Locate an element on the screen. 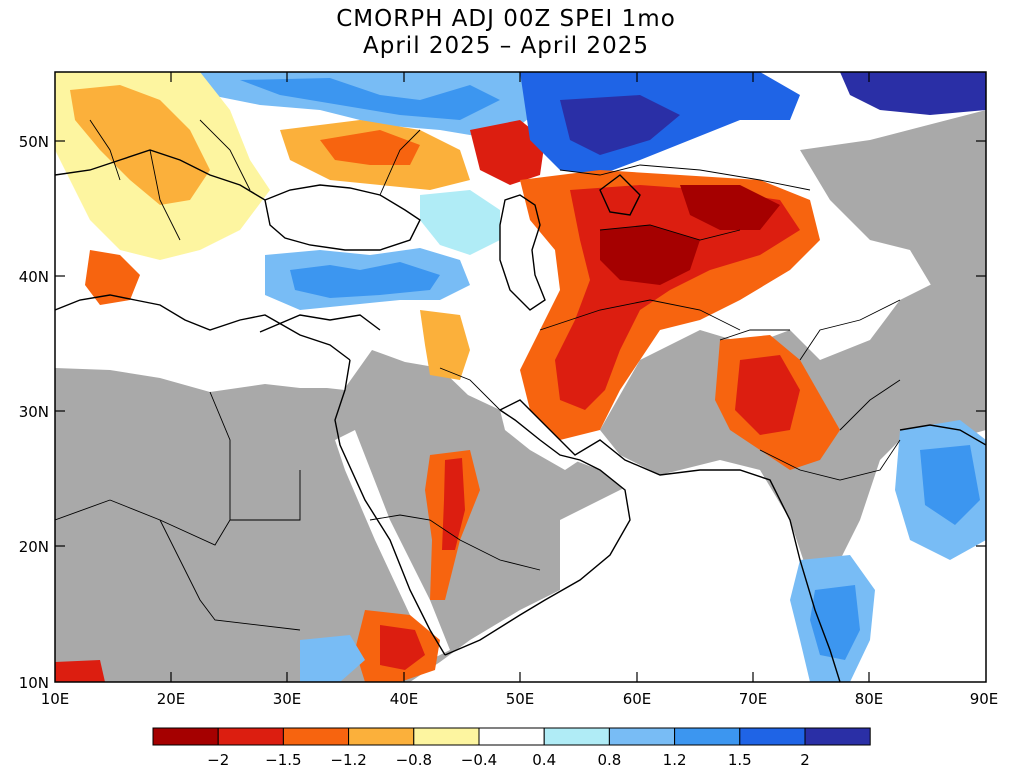 The width and height of the screenshot is (1012, 774). lon-label-30e: 30E is located at coordinates (287, 699).